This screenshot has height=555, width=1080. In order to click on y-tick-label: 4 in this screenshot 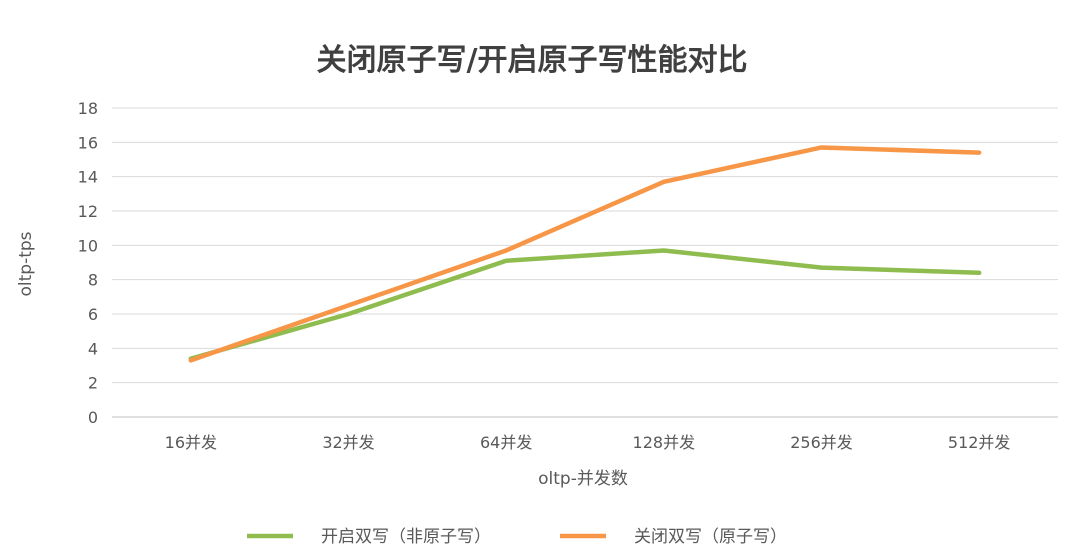, I will do `click(93, 348)`.